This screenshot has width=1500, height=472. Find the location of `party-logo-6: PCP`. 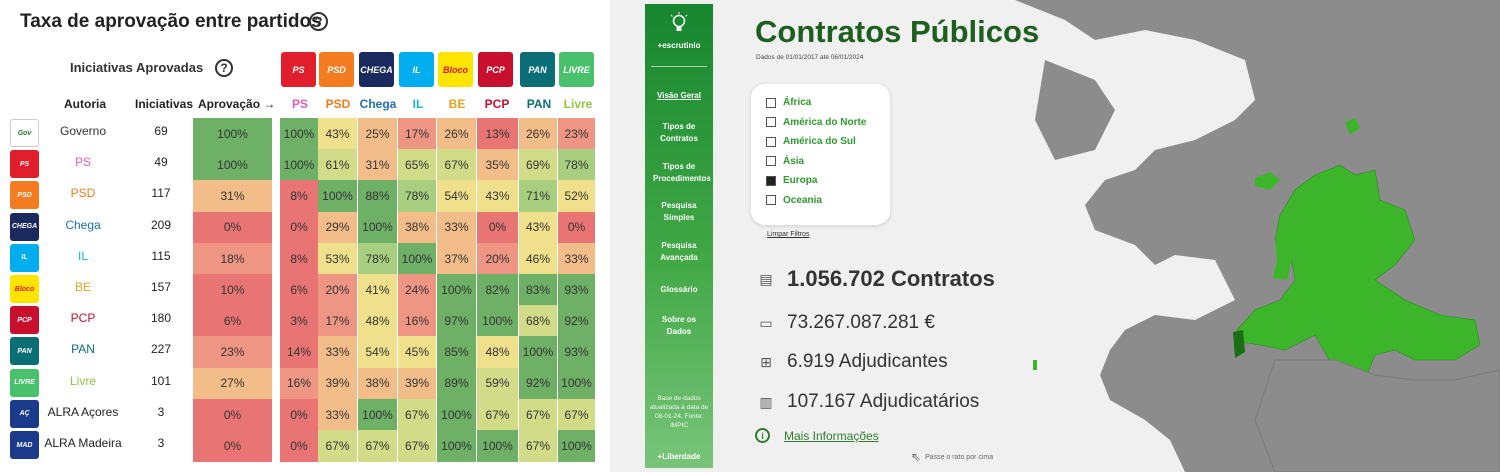

party-logo-6: PCP is located at coordinates (495, 69).